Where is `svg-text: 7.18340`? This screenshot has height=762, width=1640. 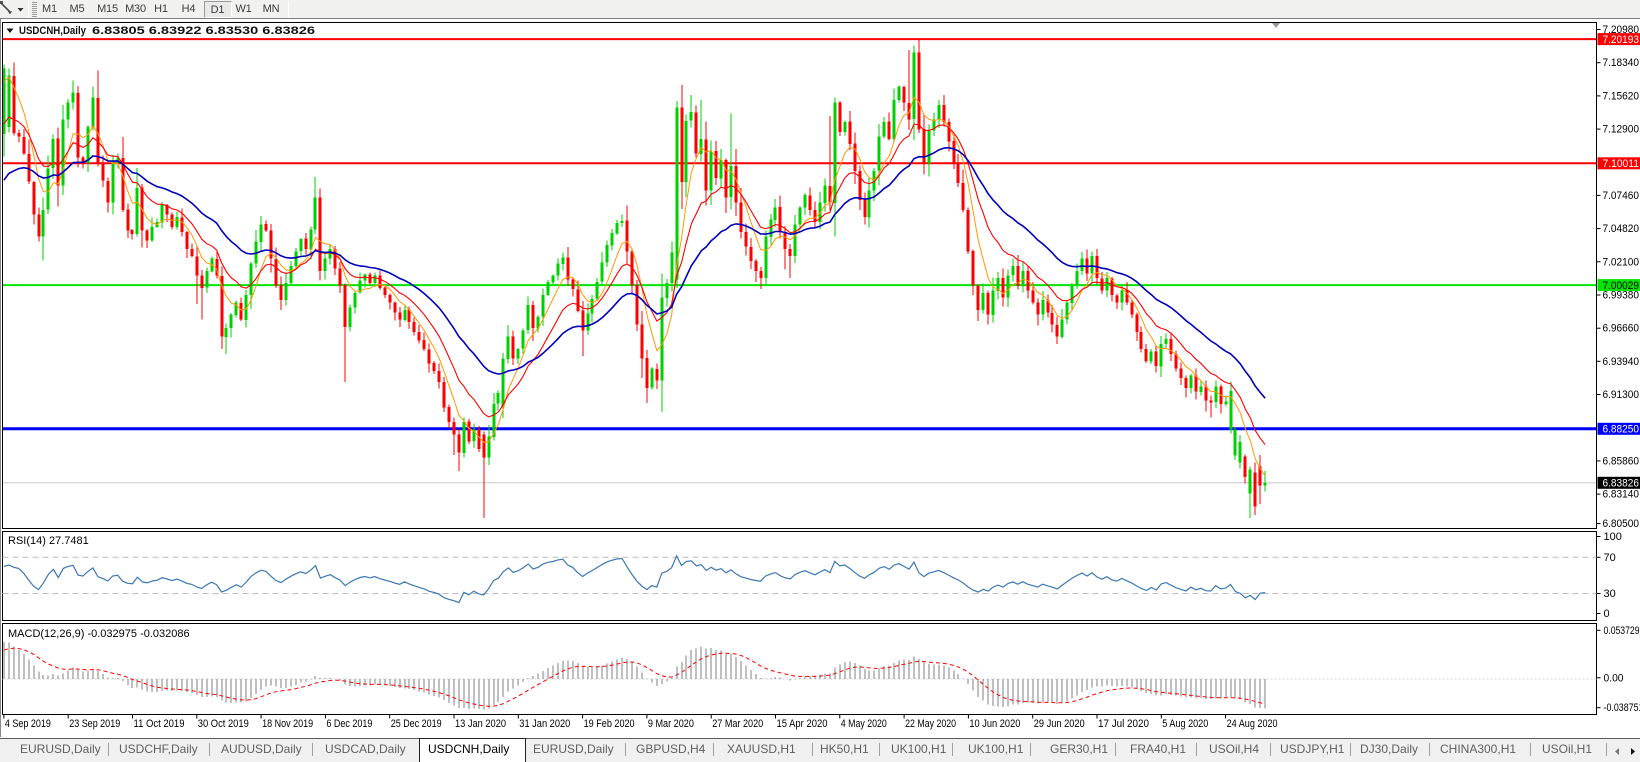
svg-text: 7.18340 is located at coordinates (1621, 63).